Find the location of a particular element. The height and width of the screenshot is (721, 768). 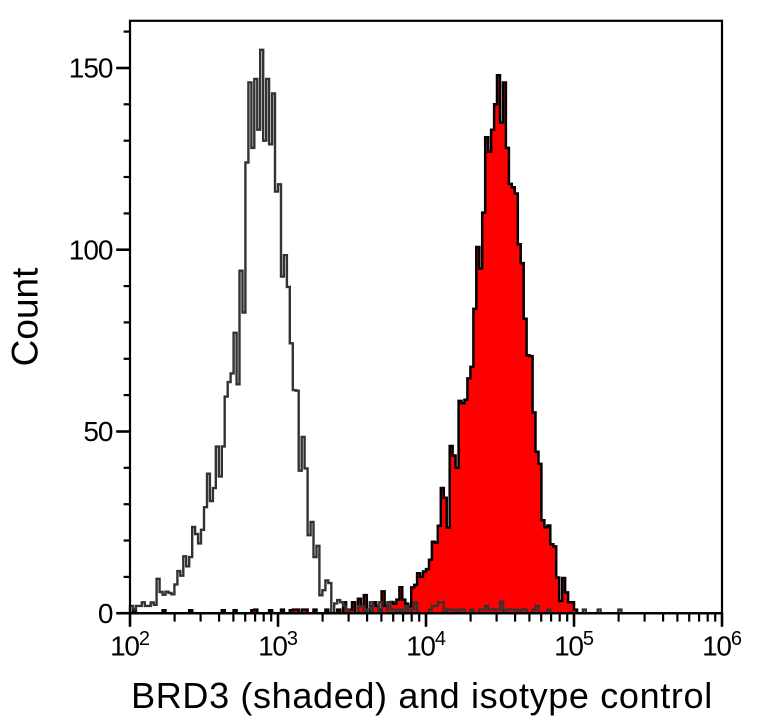

svg-text: 50 is located at coordinates (98, 431).